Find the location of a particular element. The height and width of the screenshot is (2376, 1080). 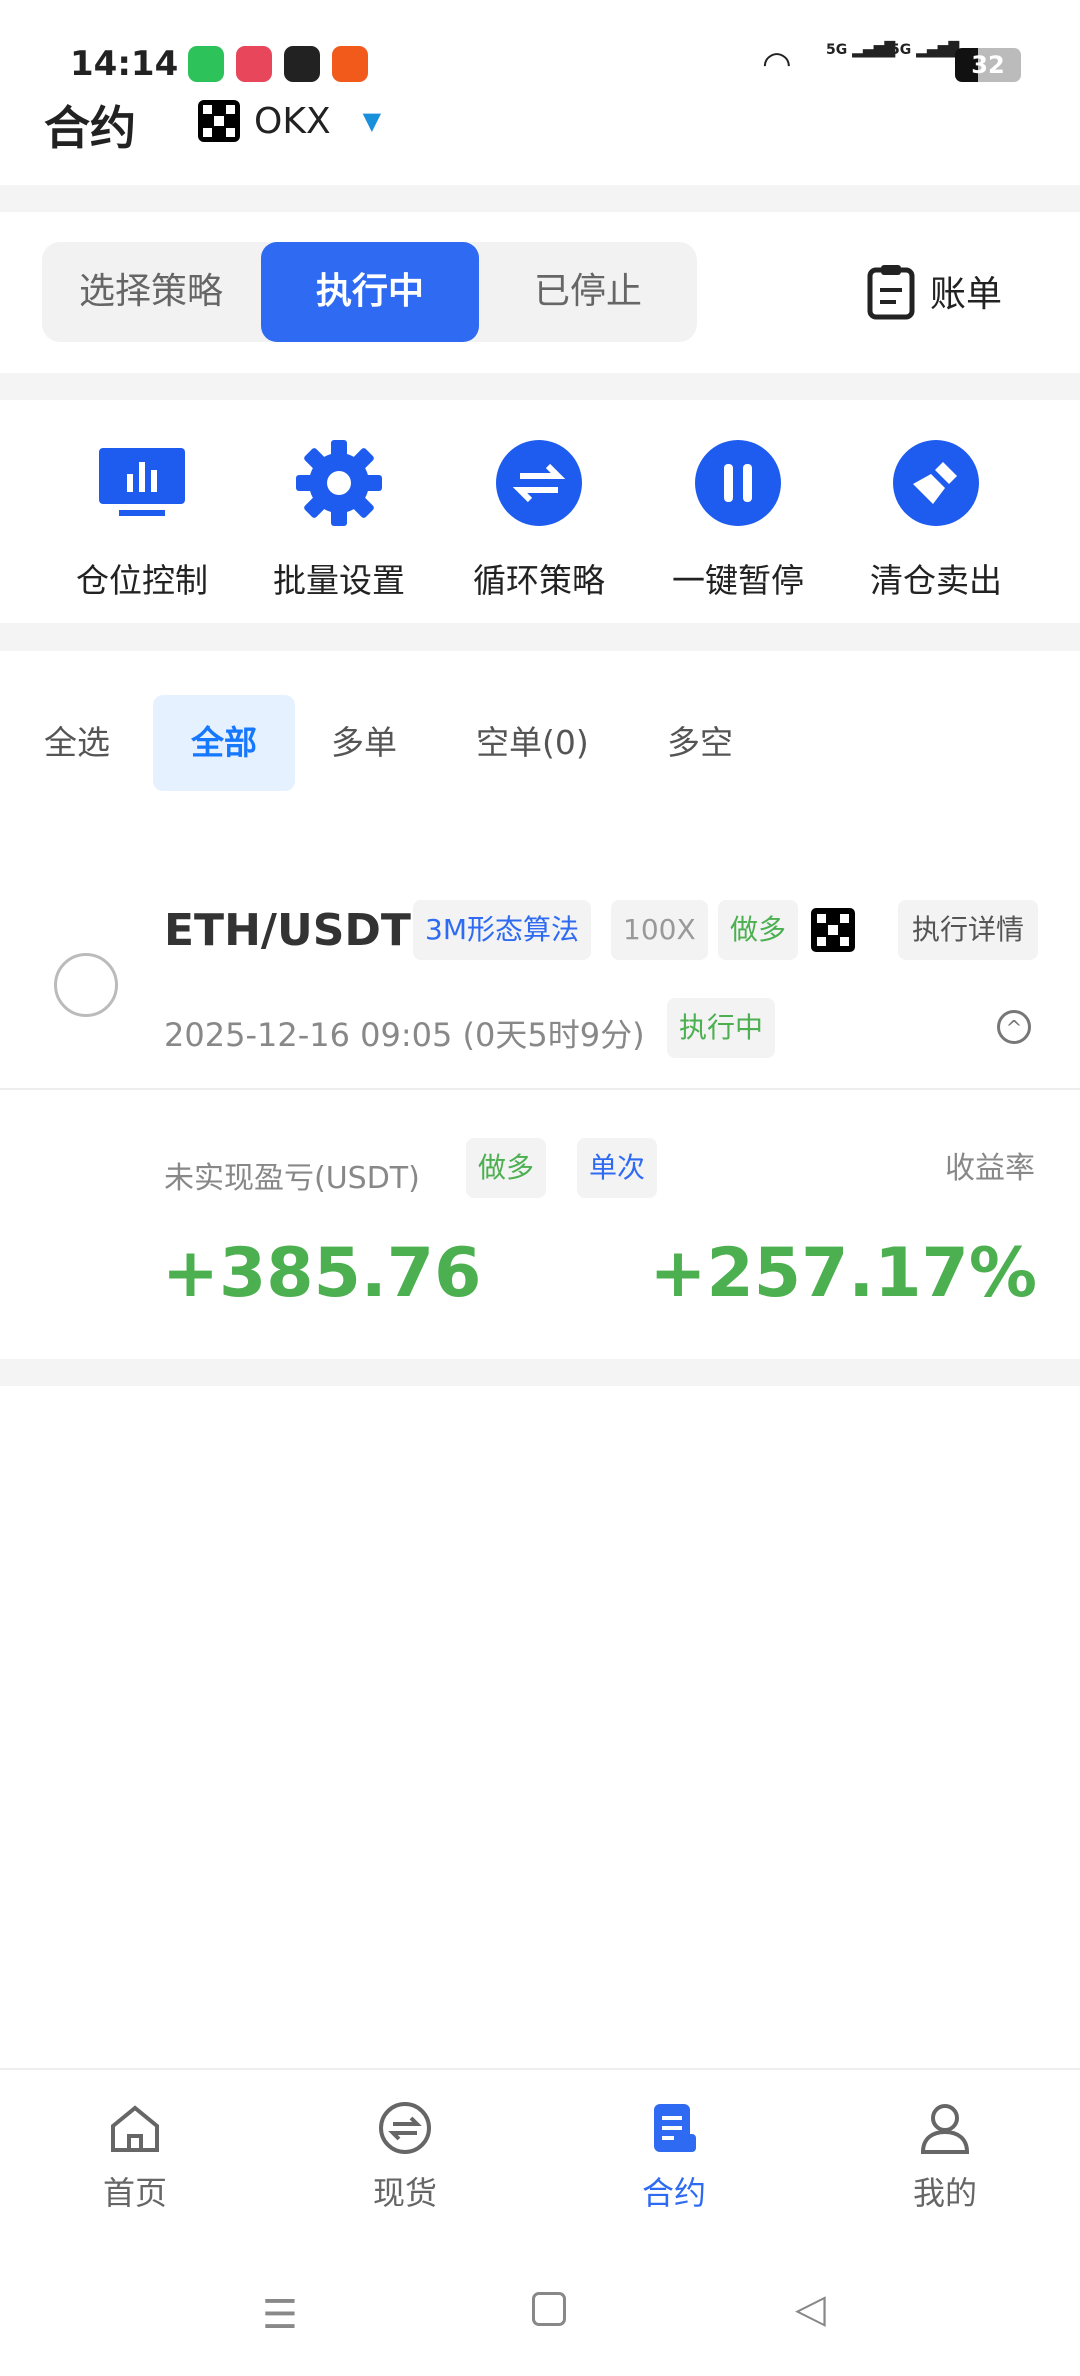

user-icon is located at coordinates (945, 2129).